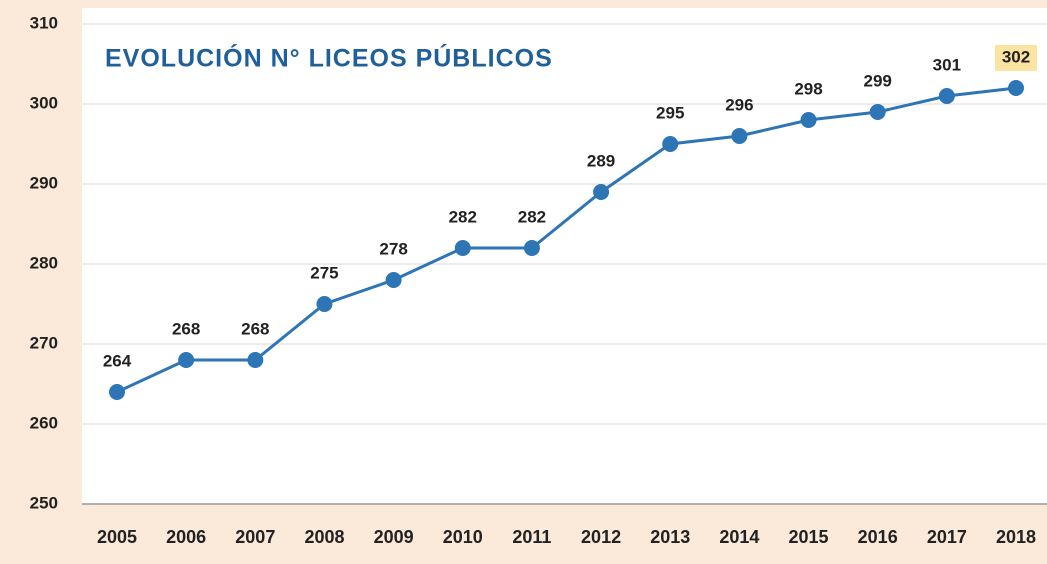 The height and width of the screenshot is (564, 1047). What do you see at coordinates (44, 422) in the screenshot?
I see `y-tick-label: 260` at bounding box center [44, 422].